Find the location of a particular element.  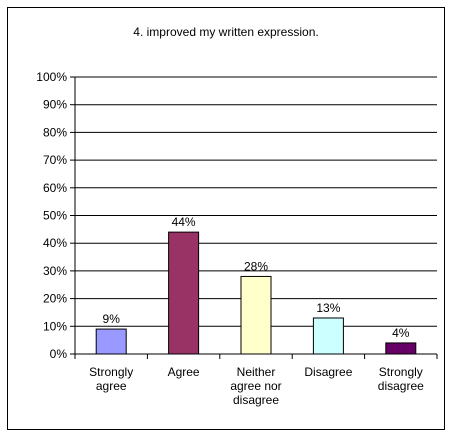

x-category-label: Strongly agree is located at coordinates (111, 379).